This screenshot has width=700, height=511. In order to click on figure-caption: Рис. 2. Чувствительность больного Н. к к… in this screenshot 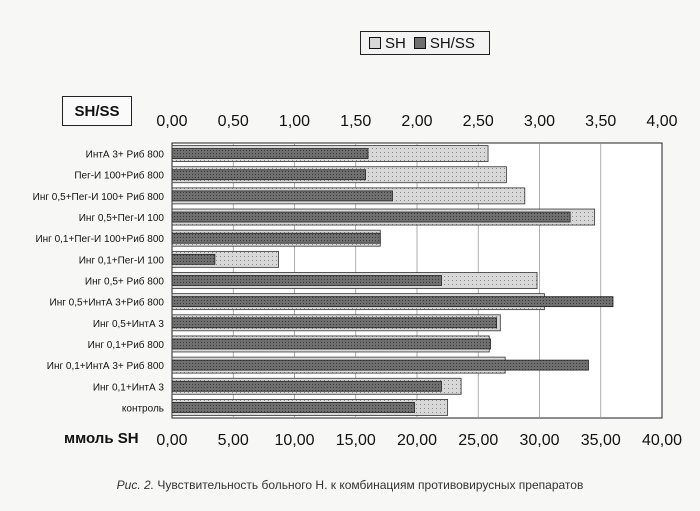, I will do `click(350, 485)`.